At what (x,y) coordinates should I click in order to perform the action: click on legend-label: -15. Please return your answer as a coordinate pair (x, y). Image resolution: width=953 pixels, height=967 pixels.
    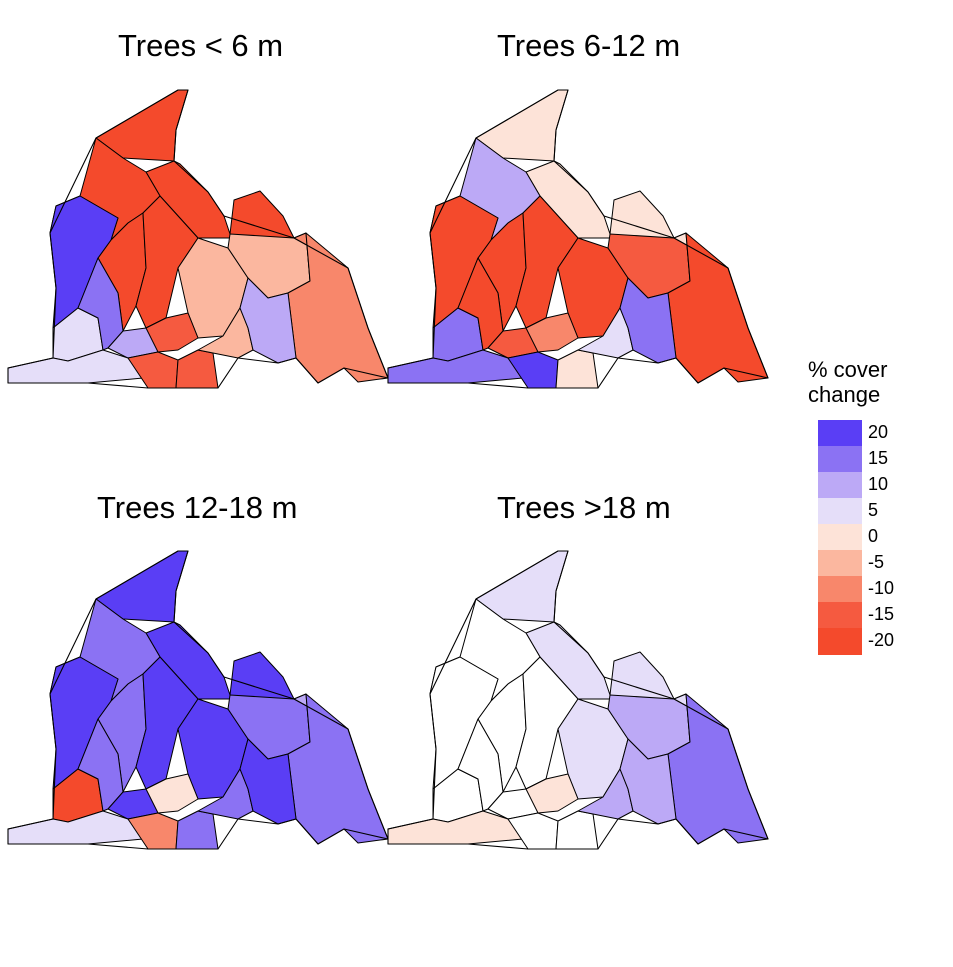
    Looking at the image, I should click on (881, 614).